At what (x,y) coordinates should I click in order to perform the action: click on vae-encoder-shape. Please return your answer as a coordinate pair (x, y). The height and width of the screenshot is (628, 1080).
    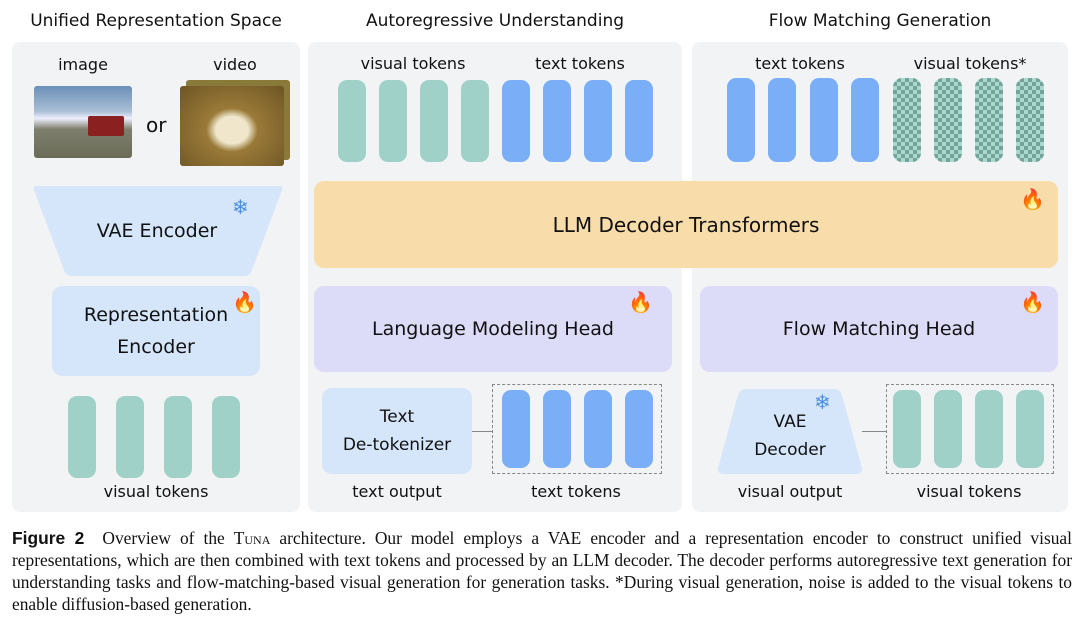
    Looking at the image, I should click on (158, 231).